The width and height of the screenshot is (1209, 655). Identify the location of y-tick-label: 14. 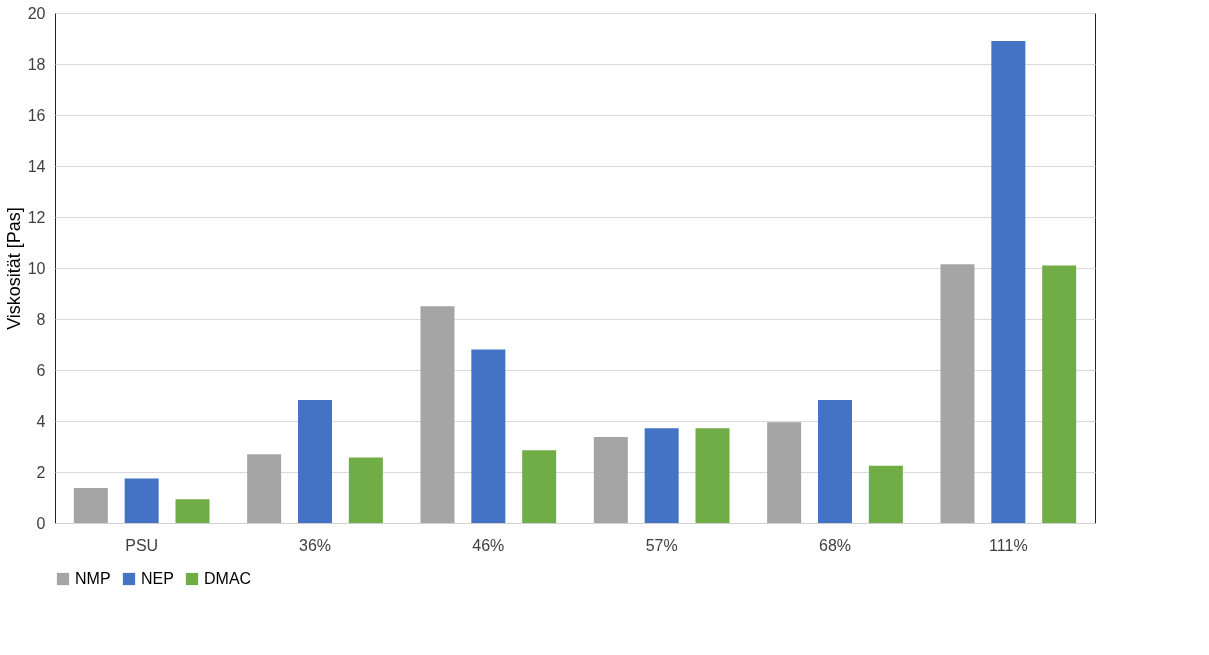
(36, 166).